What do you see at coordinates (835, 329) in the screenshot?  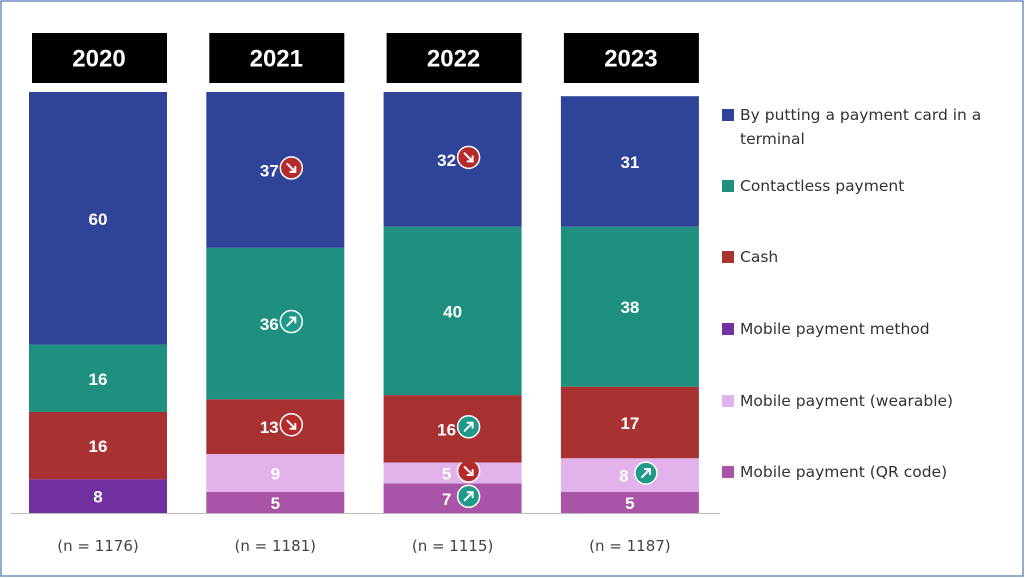 I see `legend-label: Mobile payment method` at bounding box center [835, 329].